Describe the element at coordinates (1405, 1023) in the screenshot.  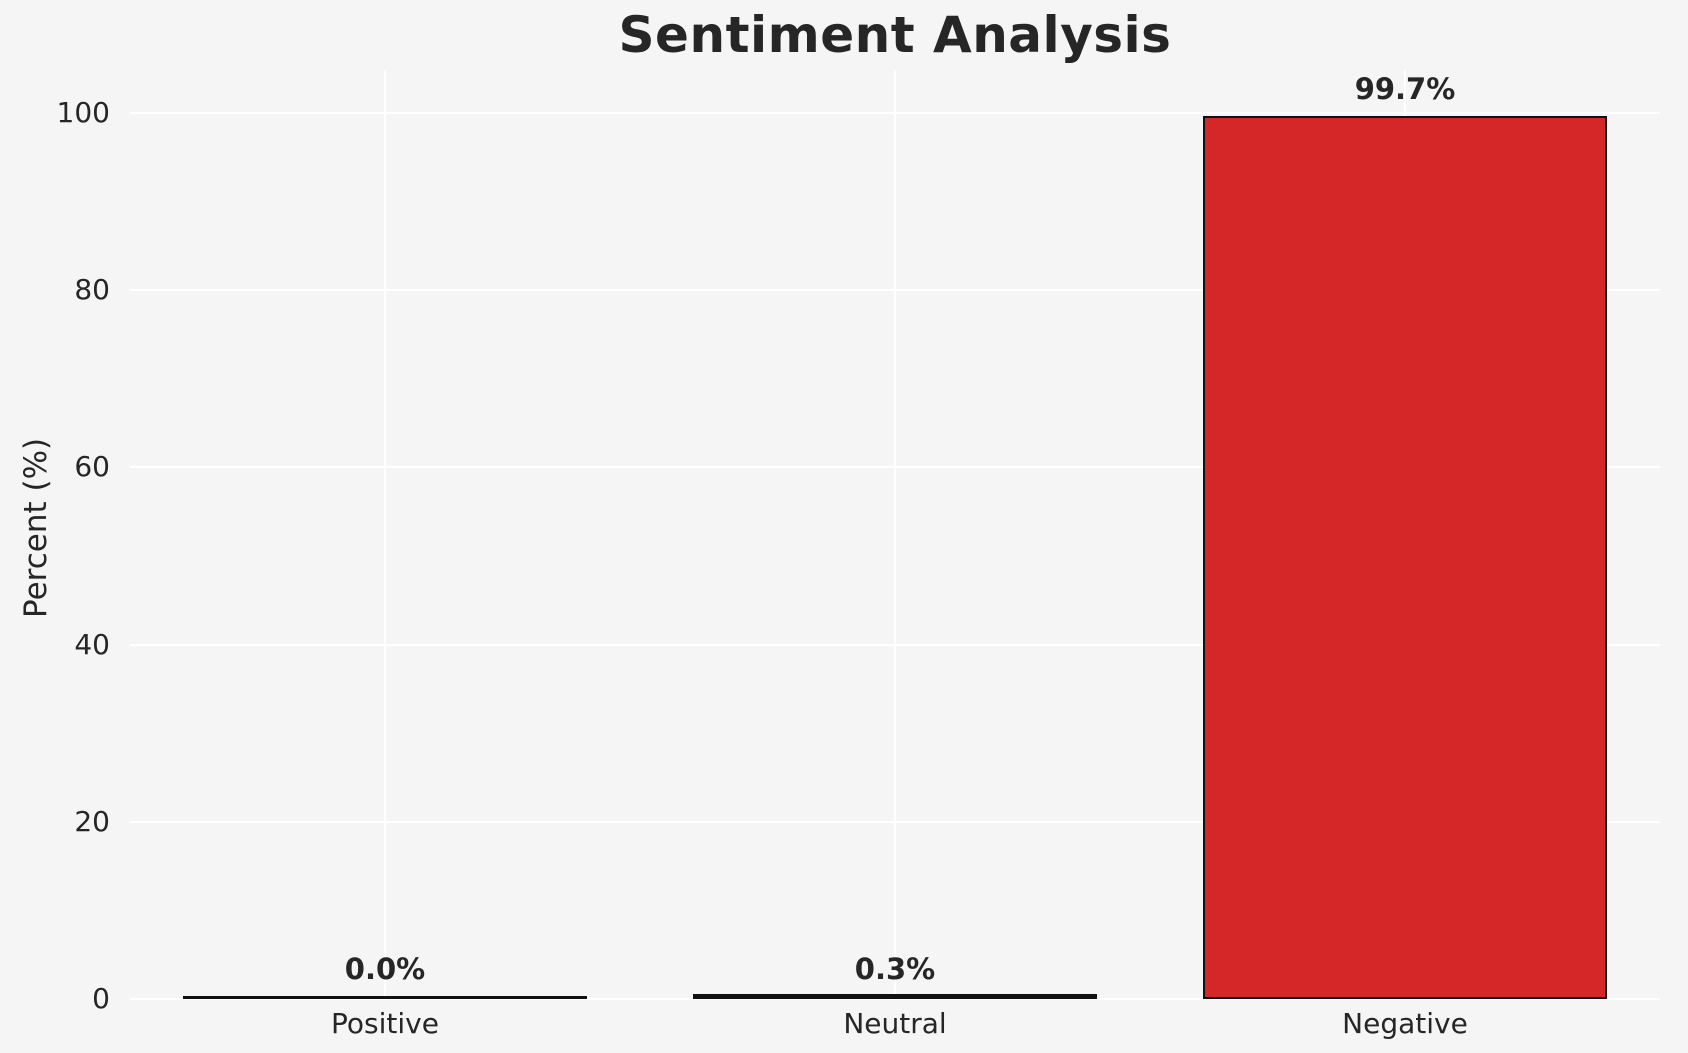
I see `x-tick-label: Negative` at that location.